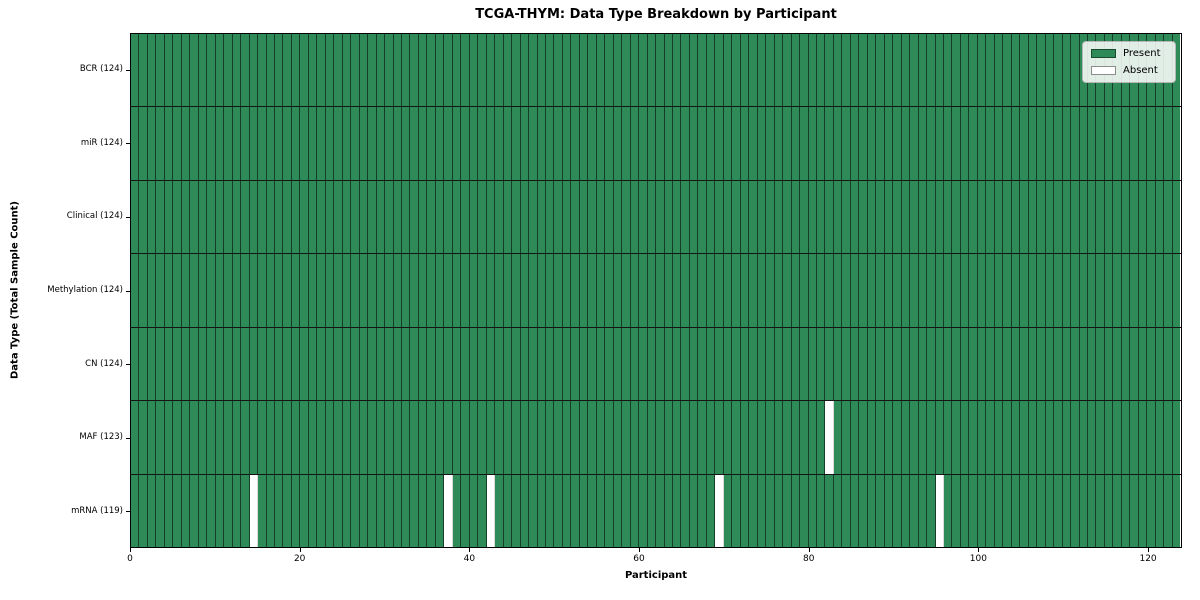 The height and width of the screenshot is (600, 1200). Describe the element at coordinates (808, 559) in the screenshot. I see `x-tick-label: 80` at that location.